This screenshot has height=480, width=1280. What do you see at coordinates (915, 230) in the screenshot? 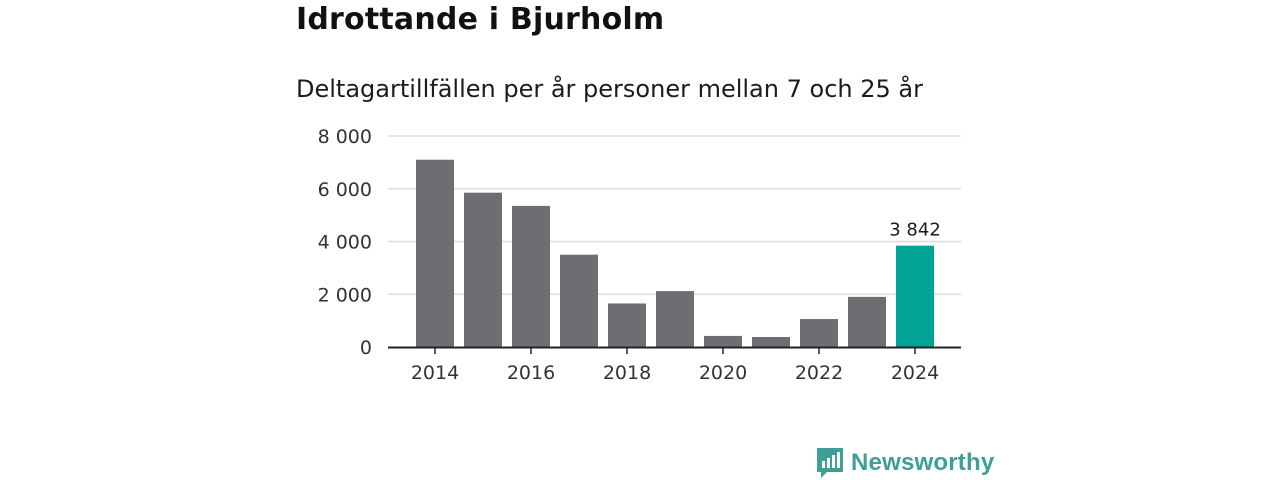
I see `data-label: 3 842` at bounding box center [915, 230].